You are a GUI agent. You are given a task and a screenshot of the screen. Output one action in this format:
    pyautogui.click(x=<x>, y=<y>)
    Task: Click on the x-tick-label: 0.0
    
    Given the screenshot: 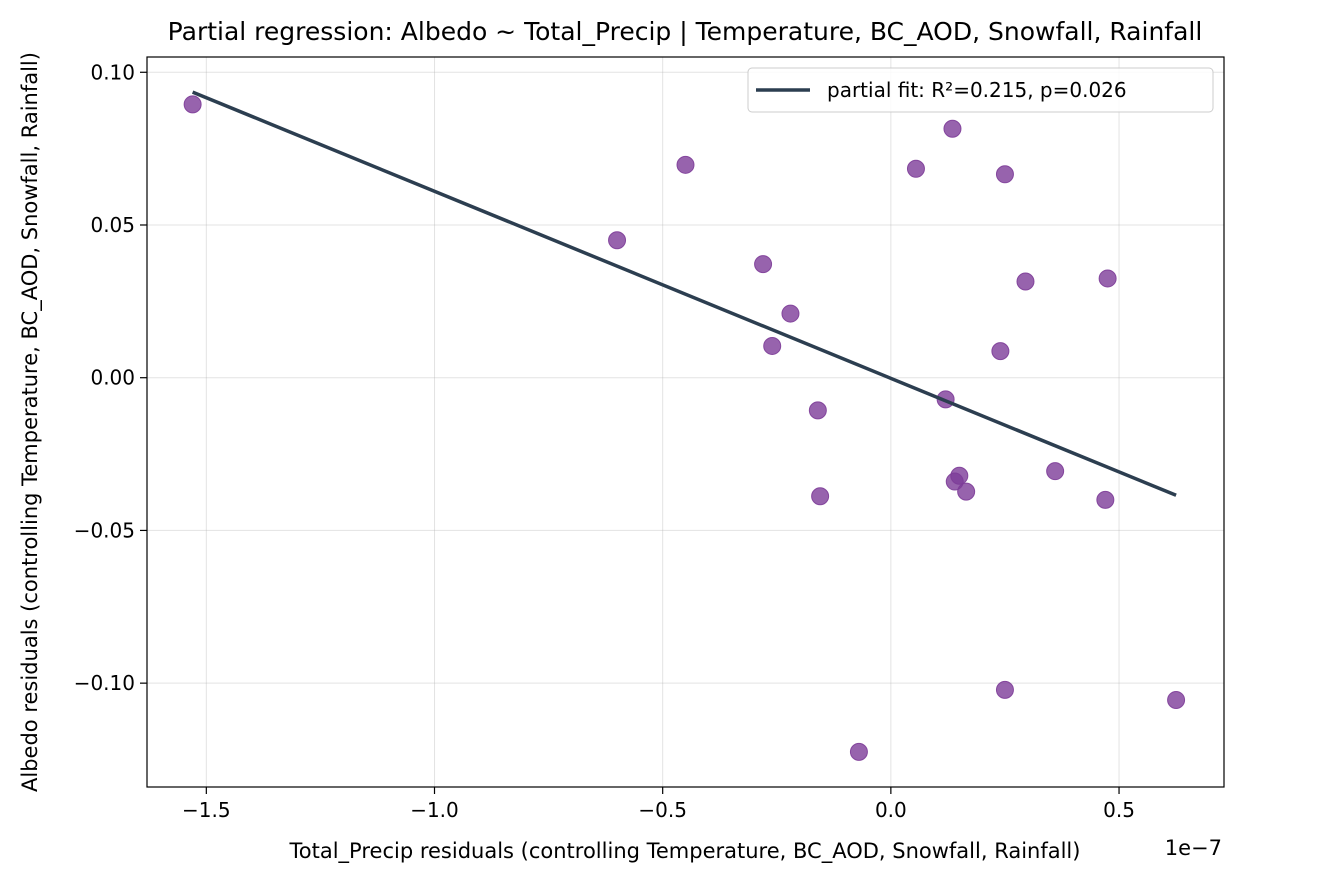 What is the action you would take?
    pyautogui.click(x=891, y=810)
    